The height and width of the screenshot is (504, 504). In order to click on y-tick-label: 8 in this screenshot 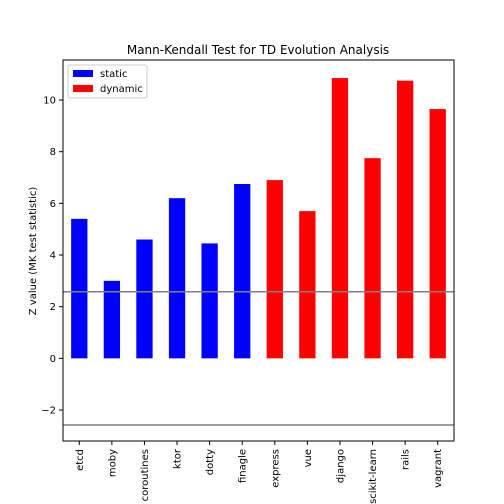, I will do `click(53, 152)`.